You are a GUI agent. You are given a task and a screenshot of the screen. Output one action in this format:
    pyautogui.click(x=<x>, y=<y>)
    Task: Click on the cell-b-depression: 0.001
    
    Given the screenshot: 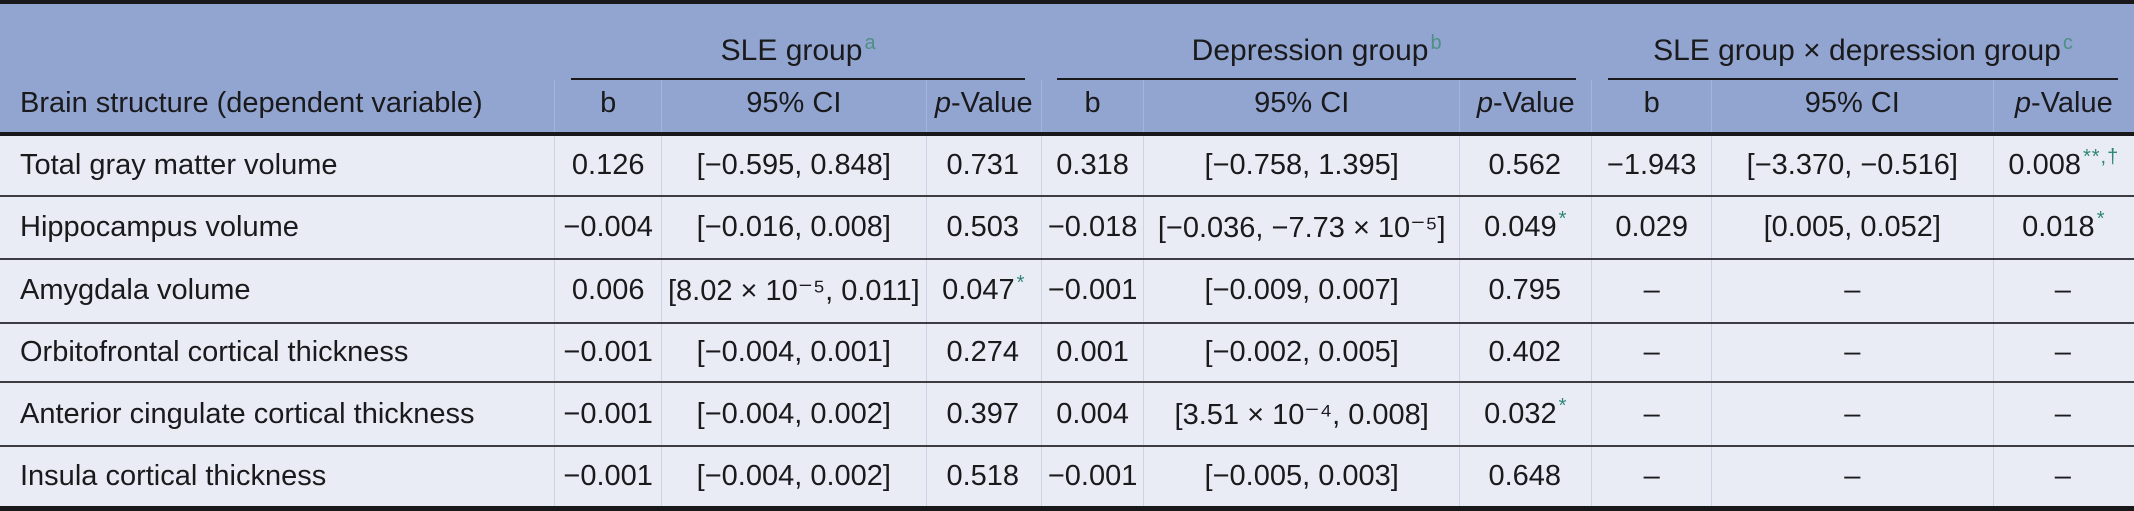 What is the action you would take?
    pyautogui.click(x=1092, y=353)
    